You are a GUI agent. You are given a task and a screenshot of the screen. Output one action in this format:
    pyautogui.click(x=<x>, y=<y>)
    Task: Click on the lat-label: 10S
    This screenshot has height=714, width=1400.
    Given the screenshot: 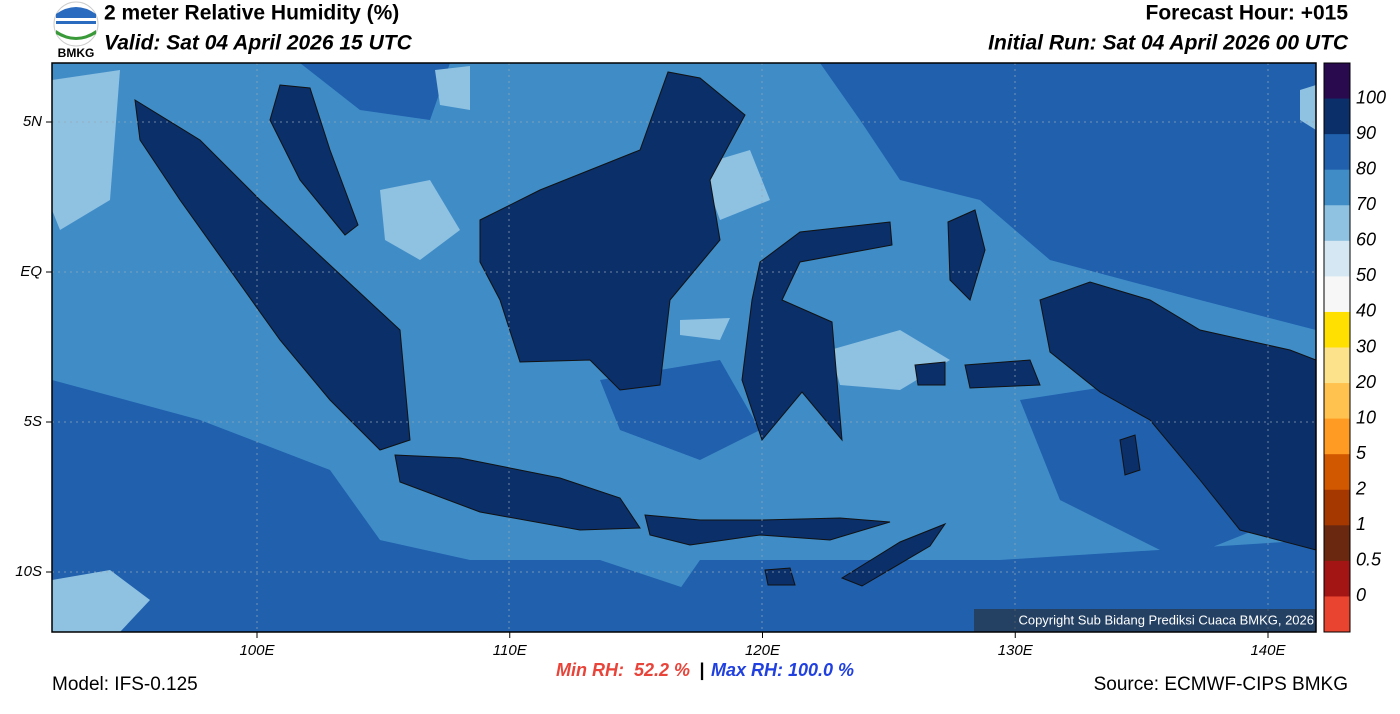 What is the action you would take?
    pyautogui.click(x=28, y=571)
    